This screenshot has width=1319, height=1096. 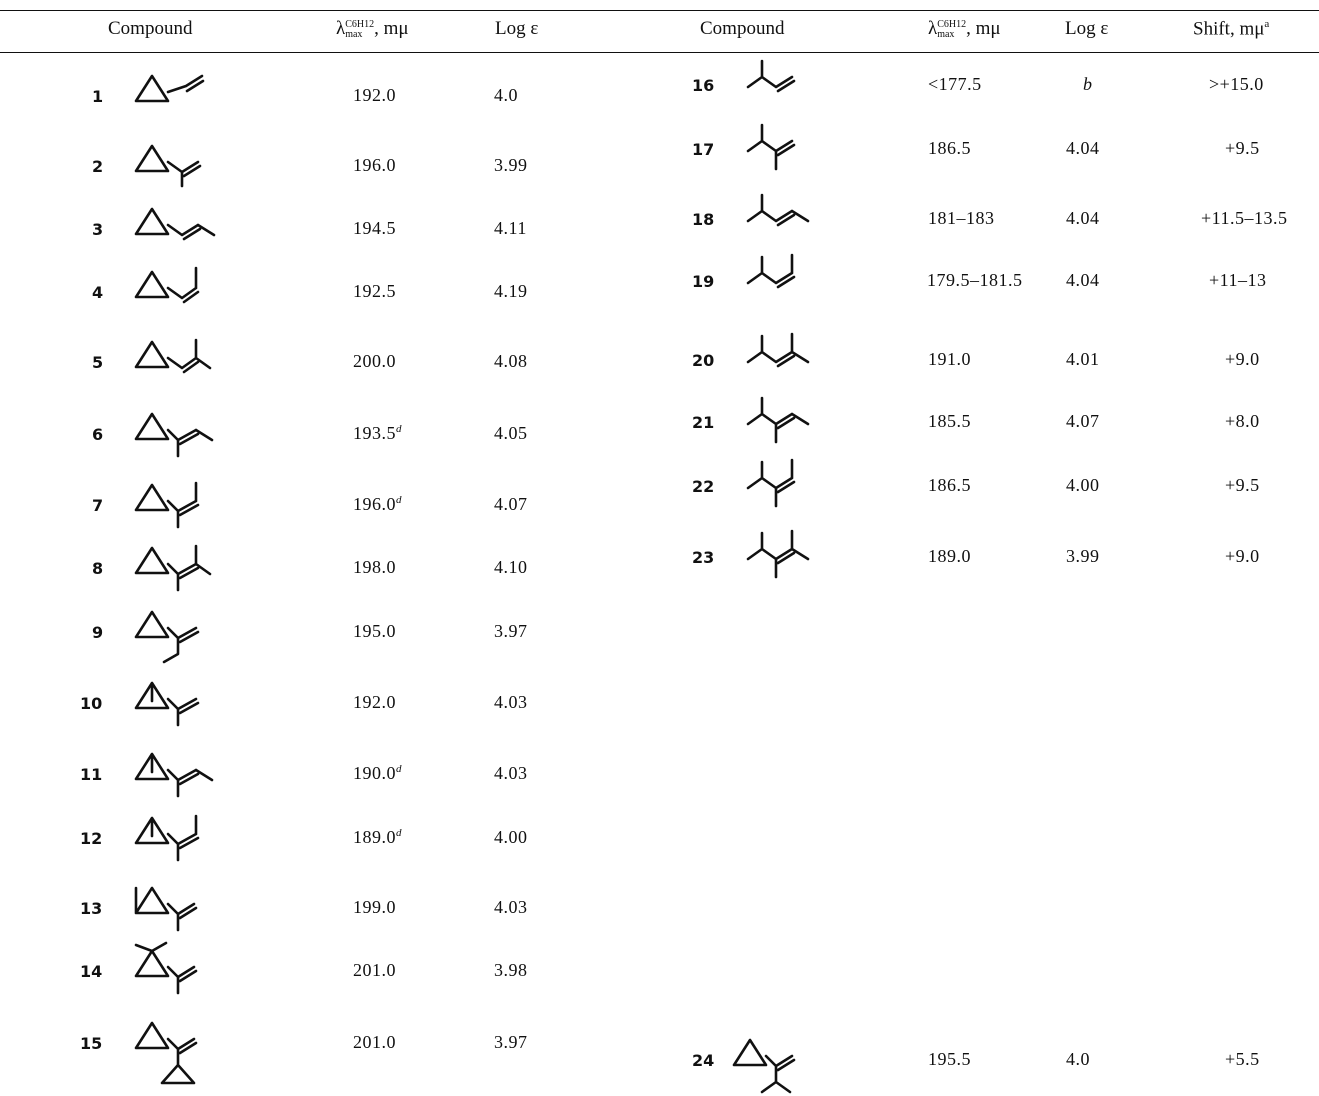 What do you see at coordinates (949, 1059) in the screenshot?
I see `lambda-max-value: 195.5` at bounding box center [949, 1059].